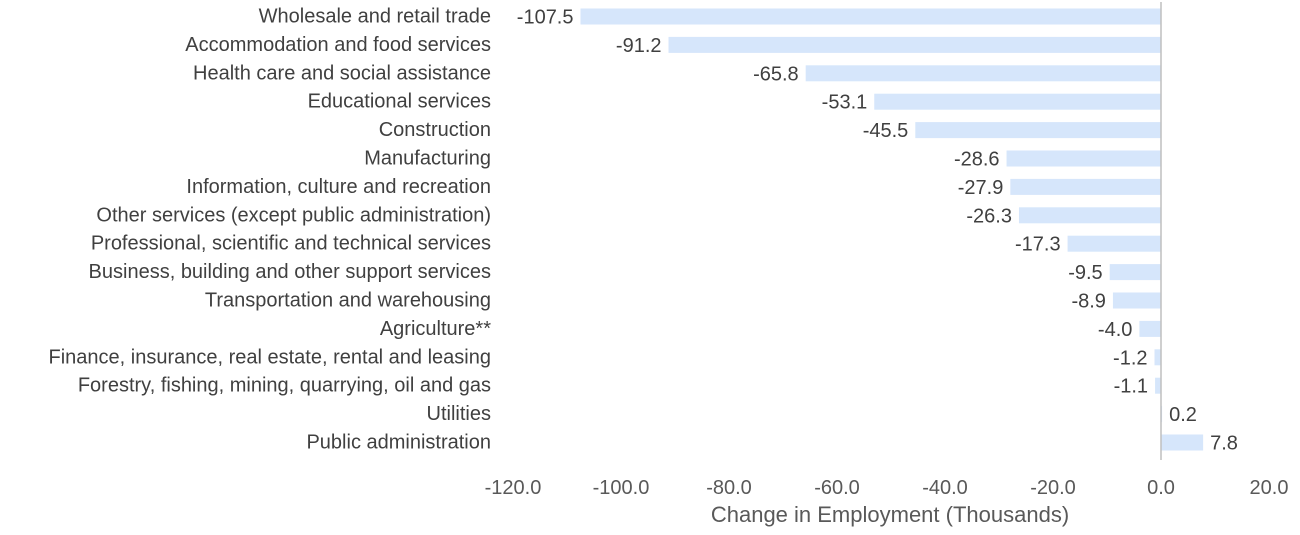  What do you see at coordinates (886, 131) in the screenshot?
I see `value-label: -45.5` at bounding box center [886, 131].